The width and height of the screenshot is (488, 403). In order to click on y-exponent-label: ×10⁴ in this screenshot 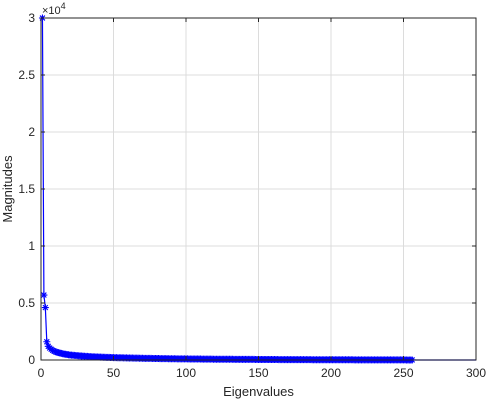, I will do `click(54, 9)`.